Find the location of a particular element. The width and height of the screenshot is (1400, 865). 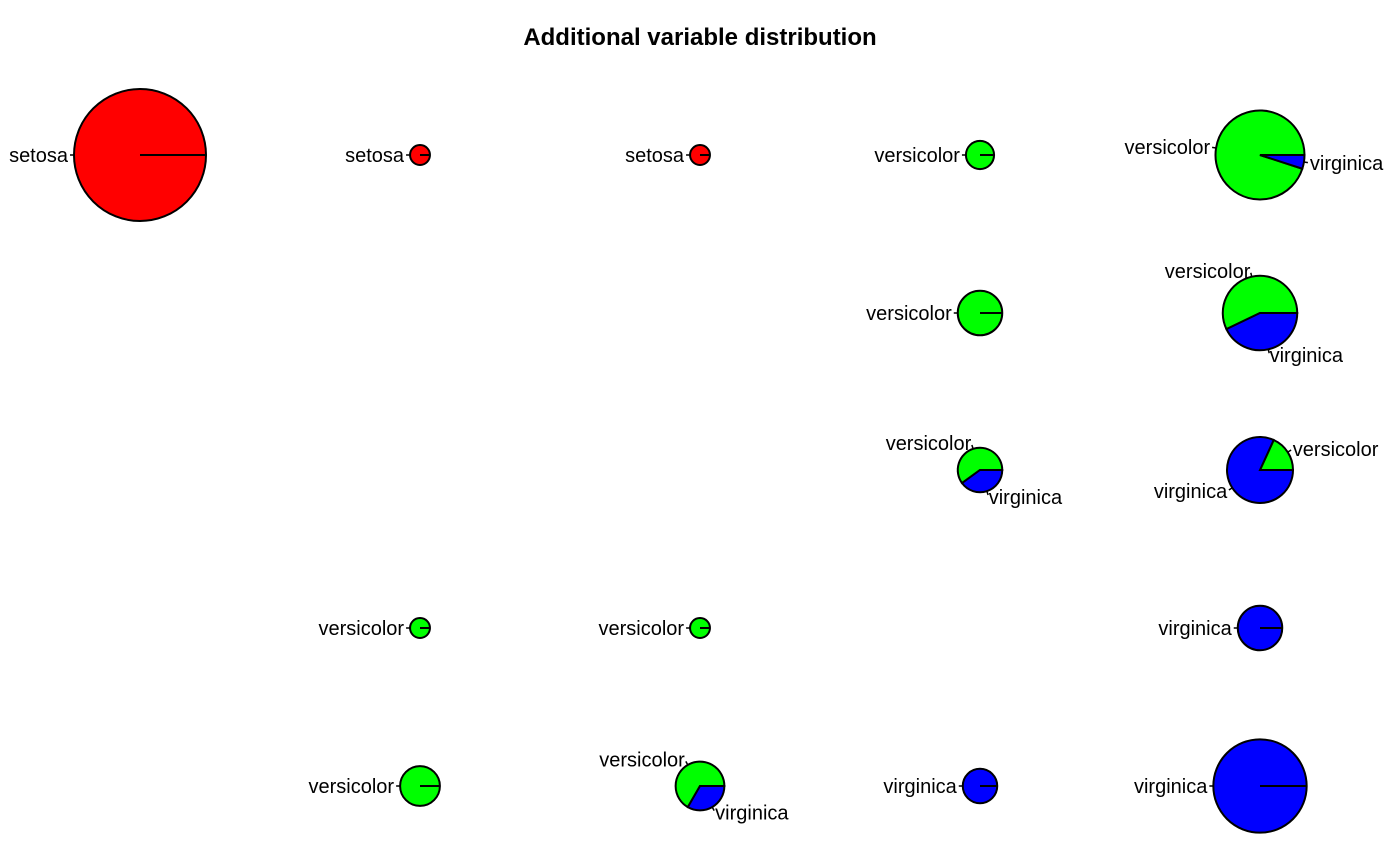

pie-5-2: versicolor is located at coordinates (375, 786).